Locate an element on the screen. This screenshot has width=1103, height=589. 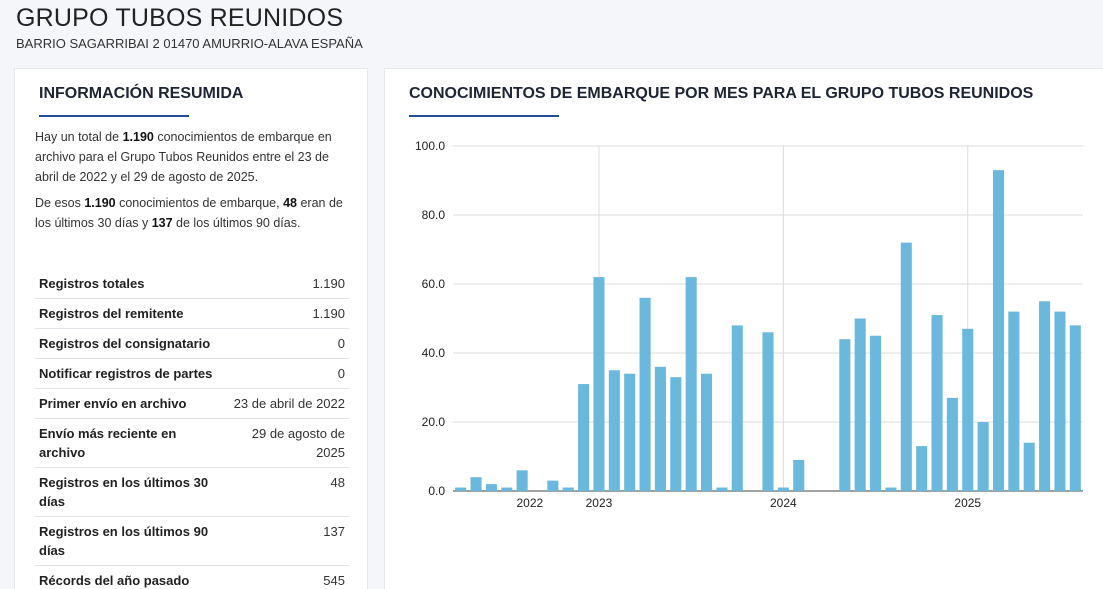
summary-row: Registros en los últimos 30 días 48 is located at coordinates (192, 492).